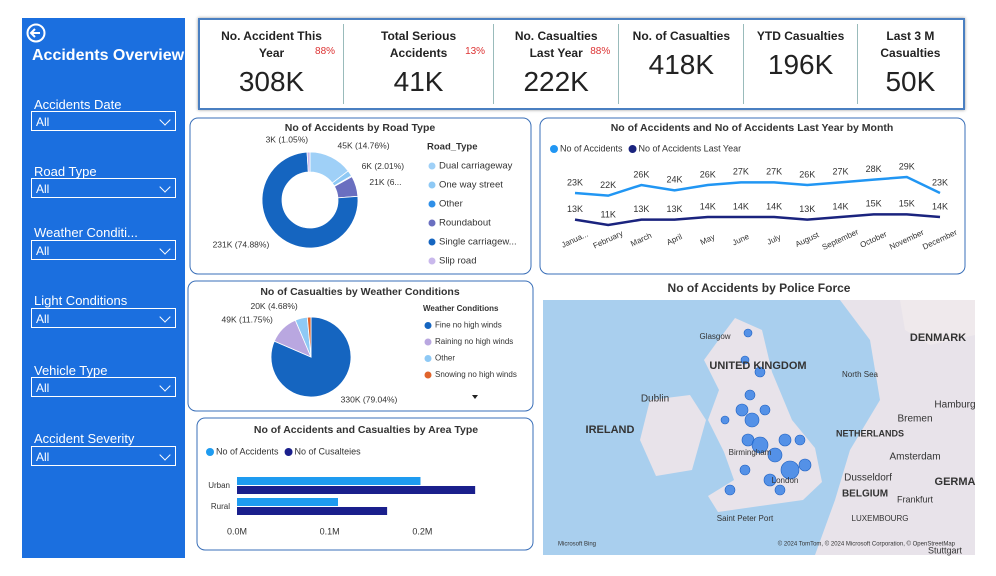  I want to click on kpi-title: YTD Casualties, so click(800, 36).